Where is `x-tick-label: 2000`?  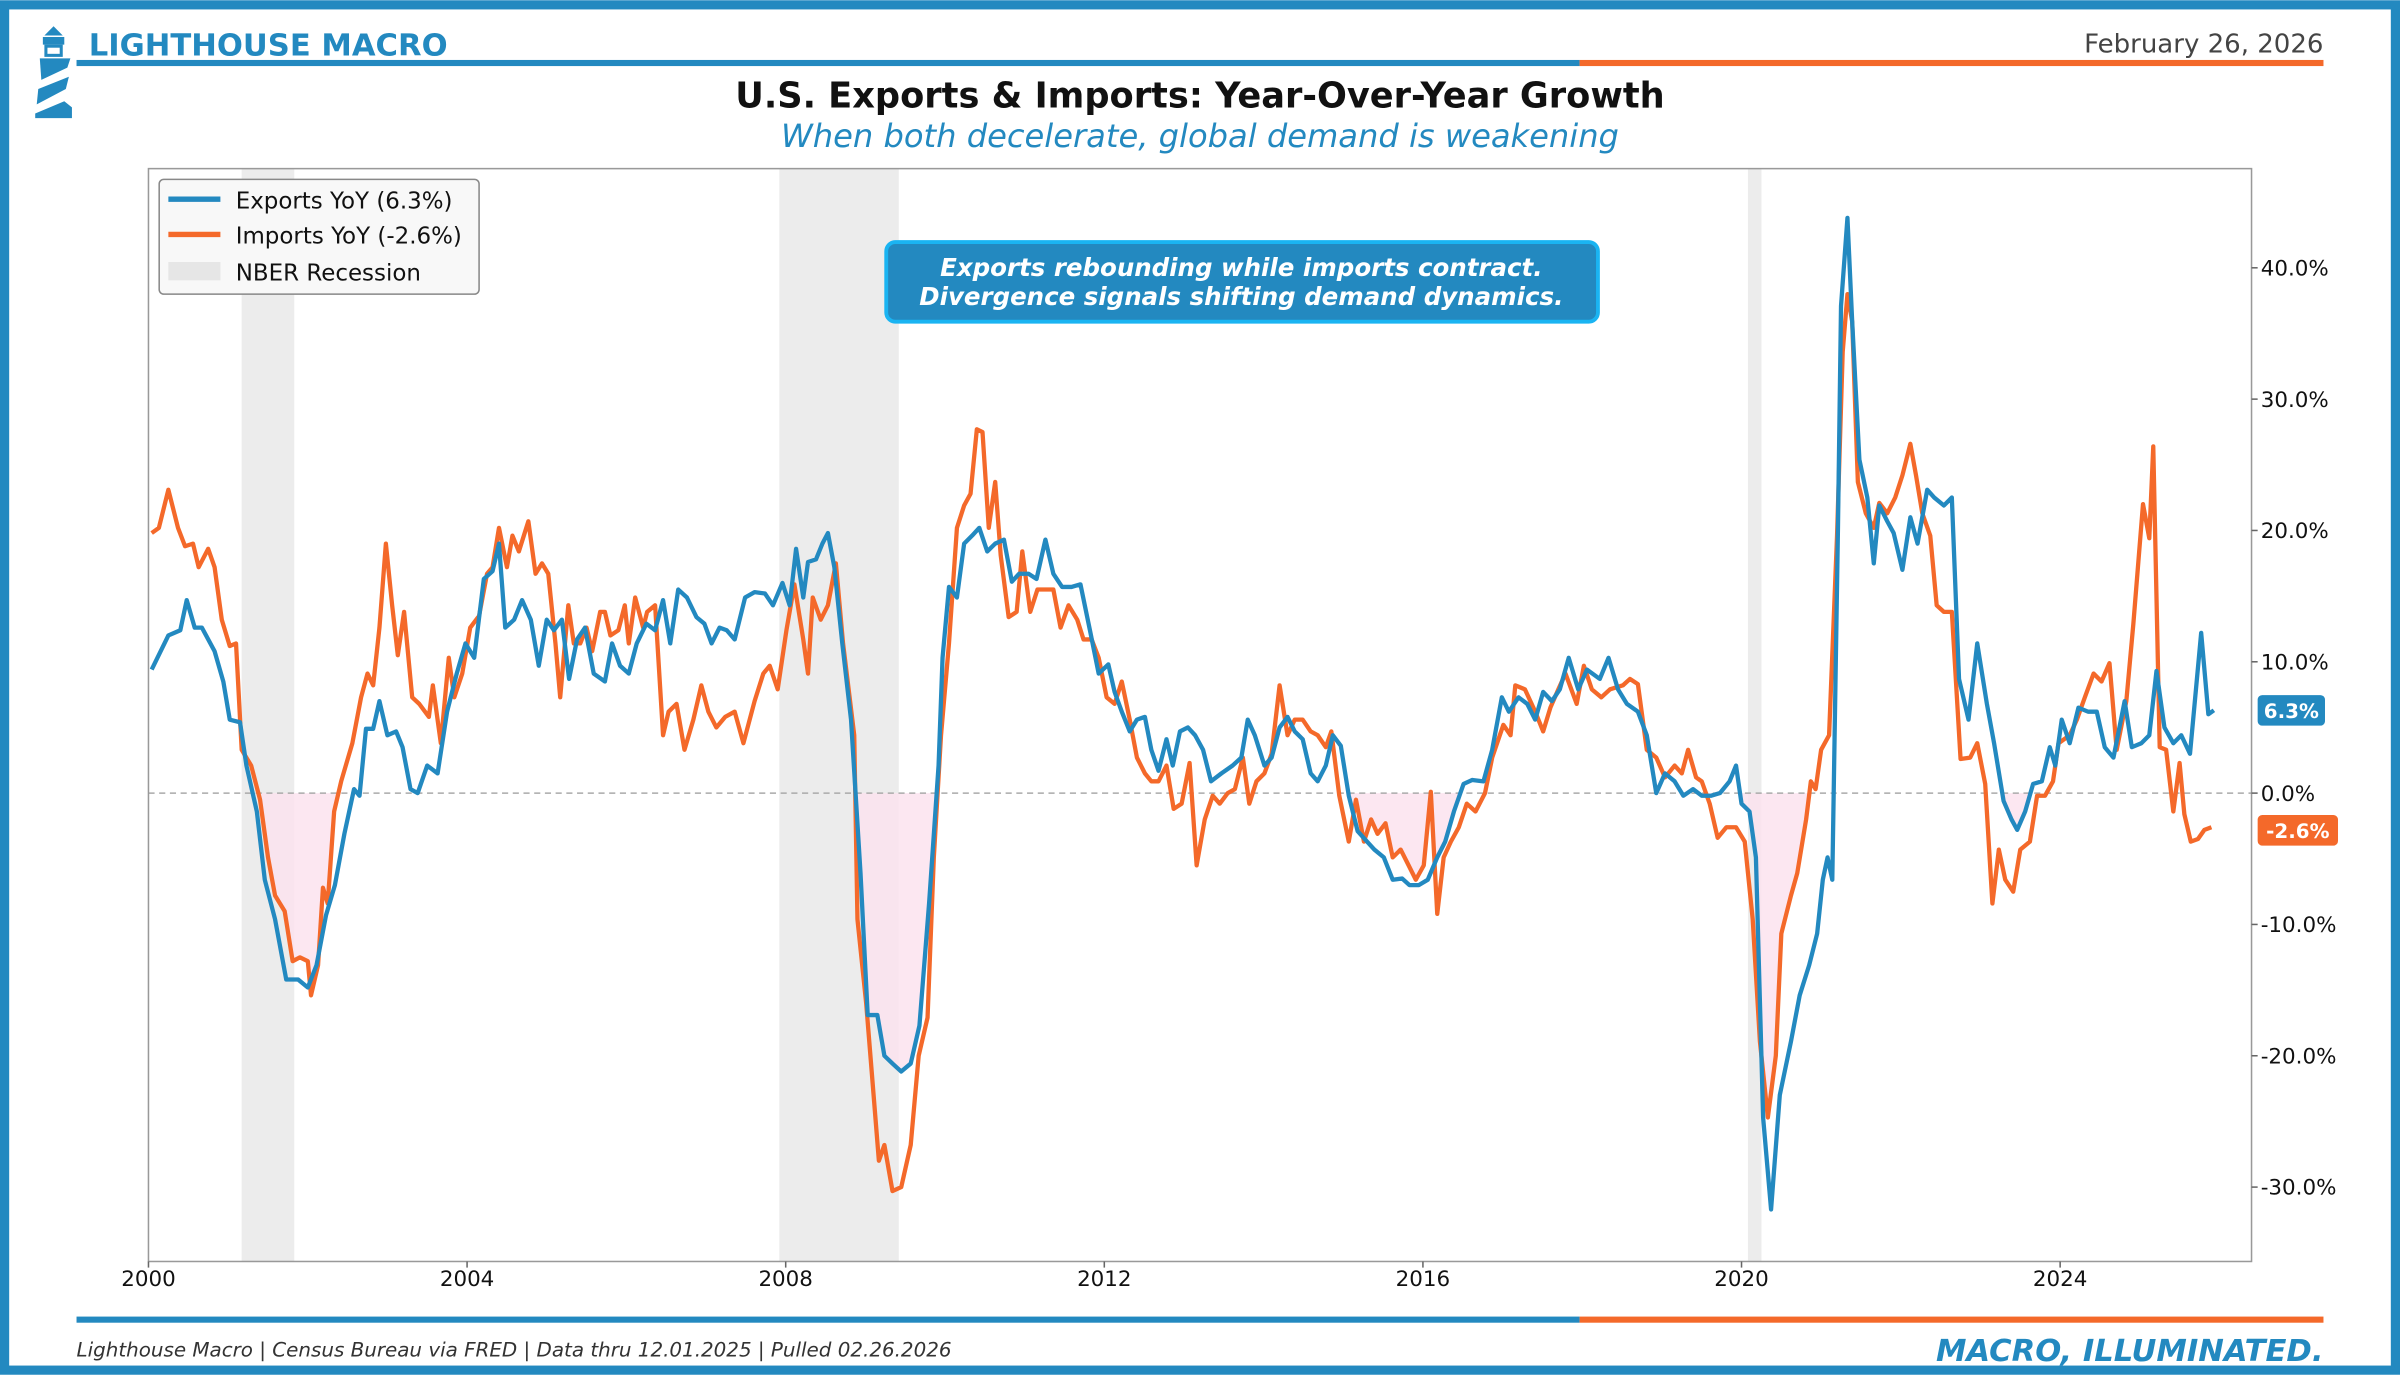 x-tick-label: 2000 is located at coordinates (148, 1279).